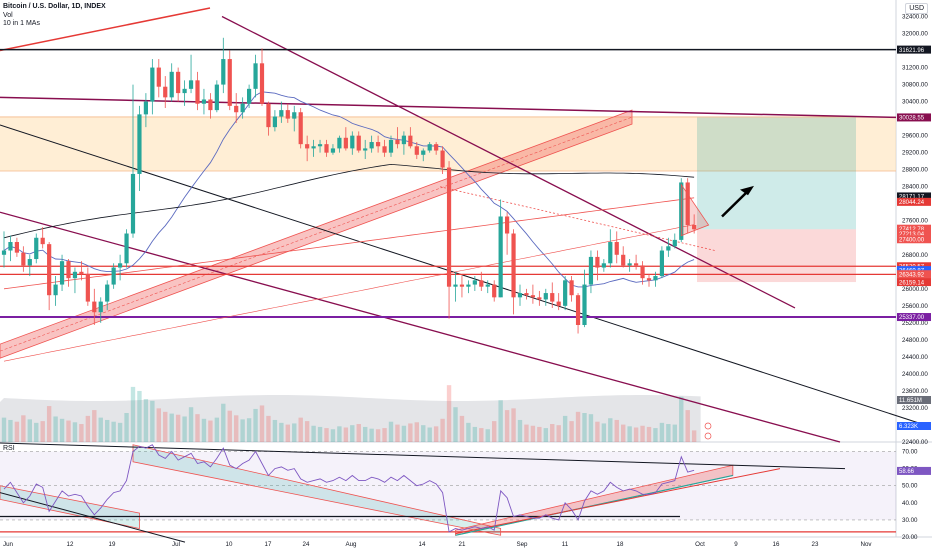 Image resolution: width=932 pixels, height=550 pixels. What do you see at coordinates (9, 448) in the screenshot?
I see `rsi-label: RSI` at bounding box center [9, 448].